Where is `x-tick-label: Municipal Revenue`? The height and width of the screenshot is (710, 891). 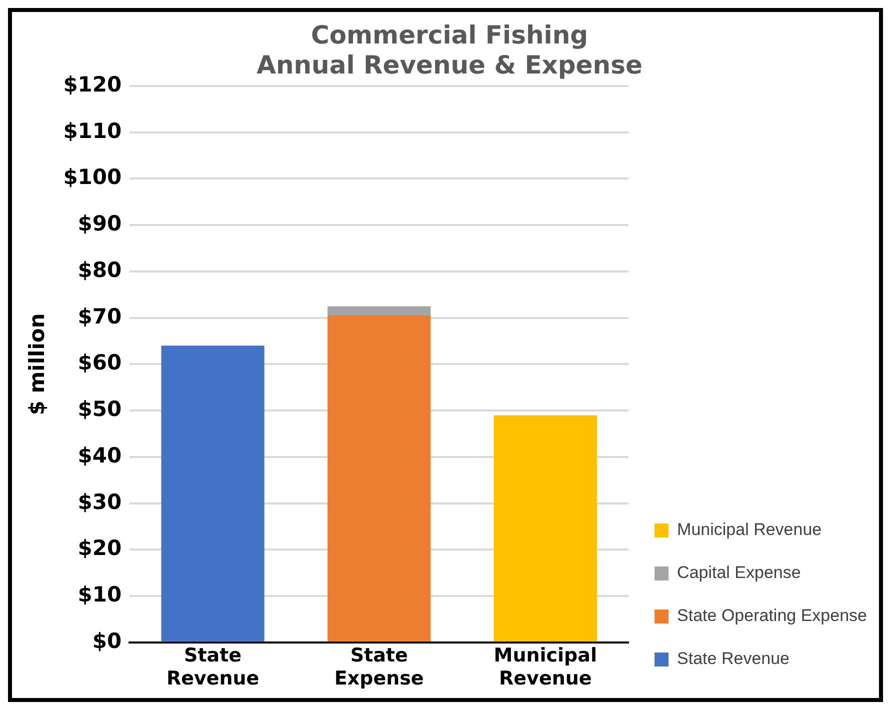
x-tick-label: Municipal Revenue is located at coordinates (545, 667).